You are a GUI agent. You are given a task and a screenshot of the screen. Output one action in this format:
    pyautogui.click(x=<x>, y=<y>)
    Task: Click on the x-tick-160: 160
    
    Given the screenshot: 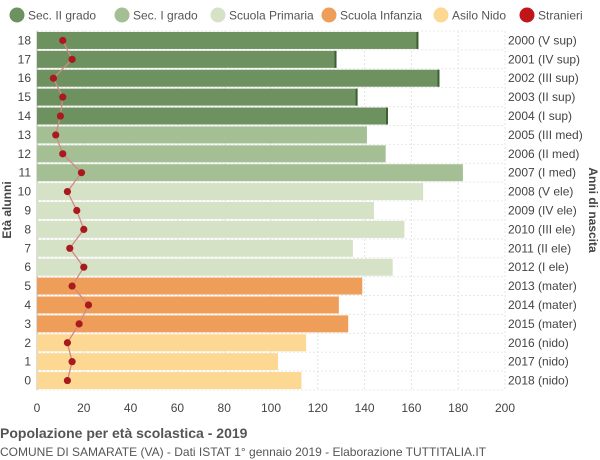 What is the action you would take?
    pyautogui.click(x=411, y=408)
    